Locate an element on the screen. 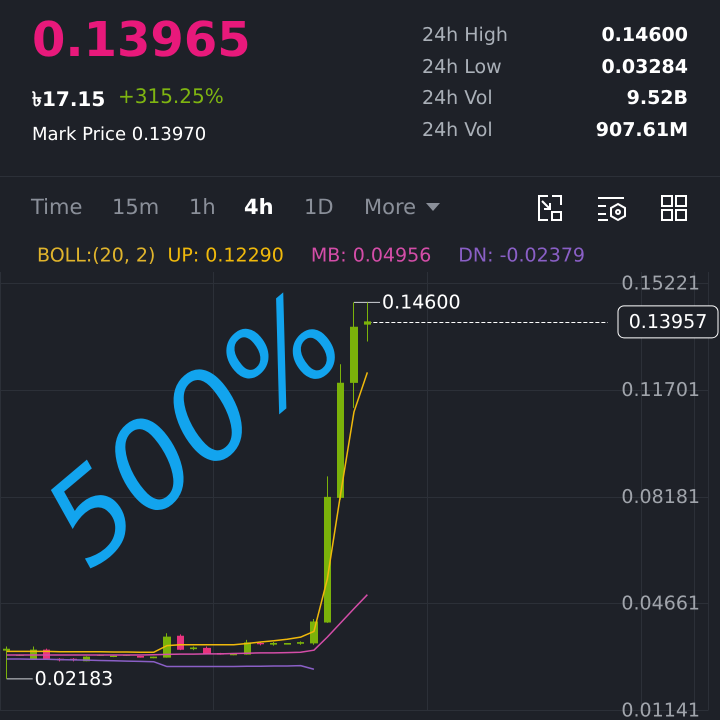 The image size is (720, 720). text: +315.25% is located at coordinates (171, 96).